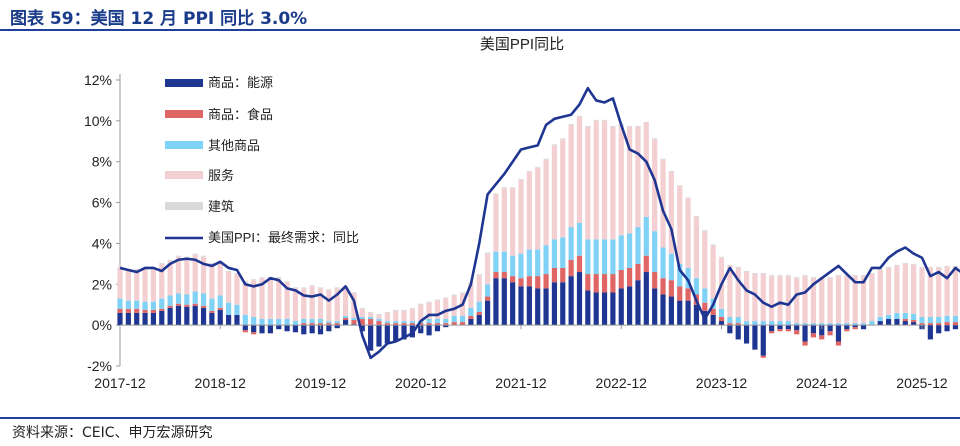 This screenshot has height=446, width=960. Describe the element at coordinates (262, 160) in the screenshot. I see `legend: 商品：能源 商品：食品 其他商品 服务 建筑 美国PPI：最终需求：同比` at that location.